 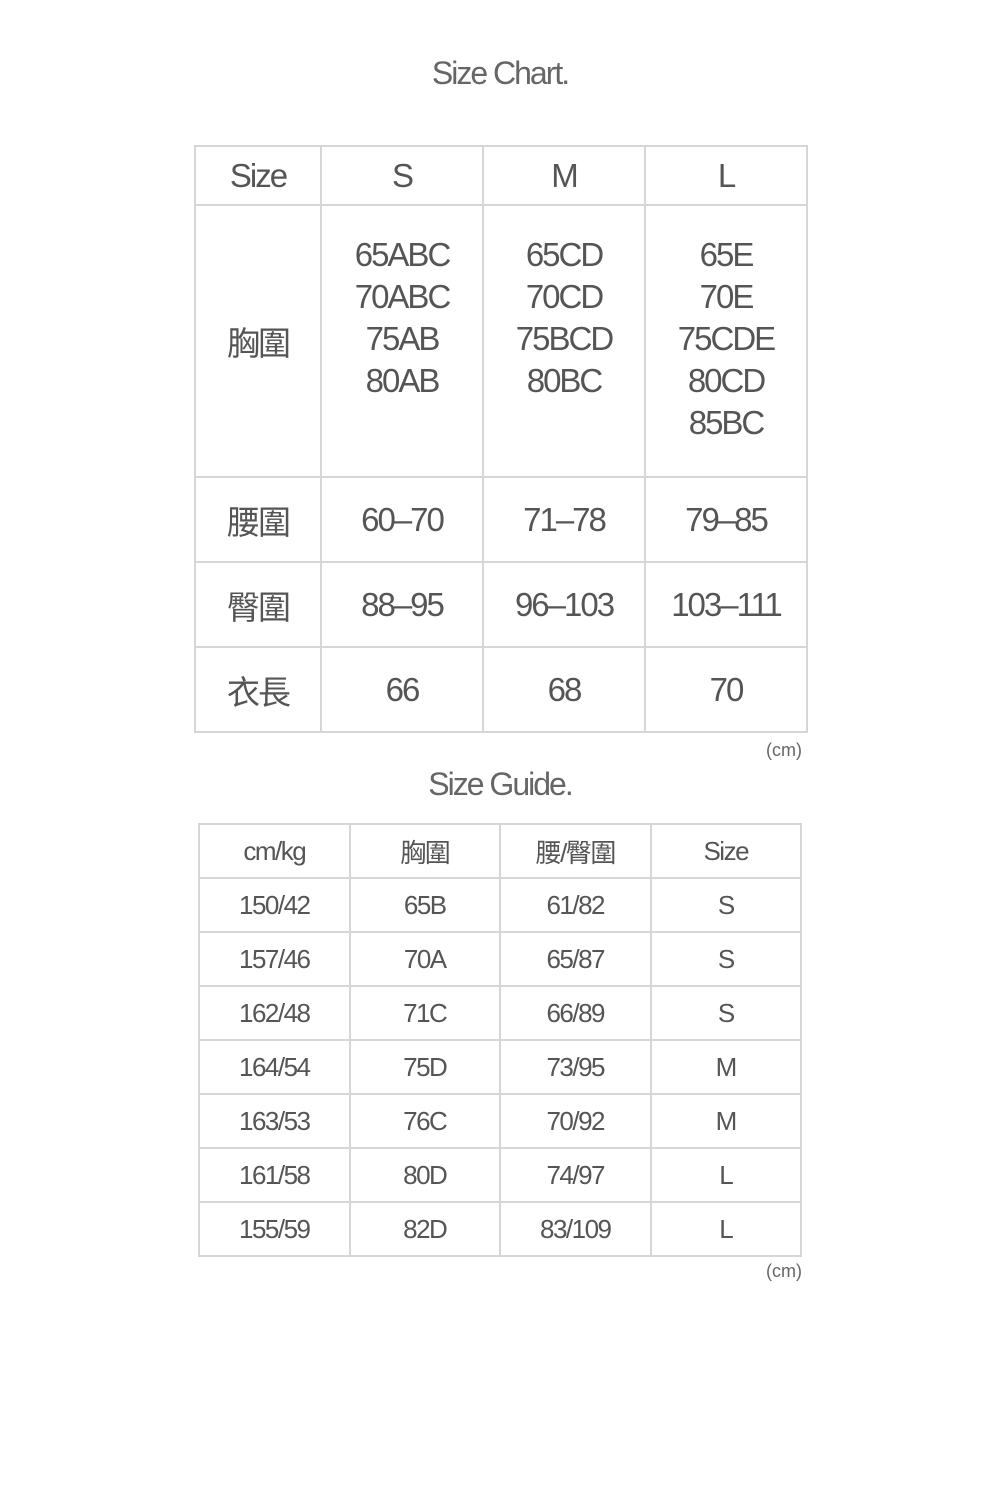 What do you see at coordinates (575, 1121) in the screenshot?
I see `table-cell: 70/92` at bounding box center [575, 1121].